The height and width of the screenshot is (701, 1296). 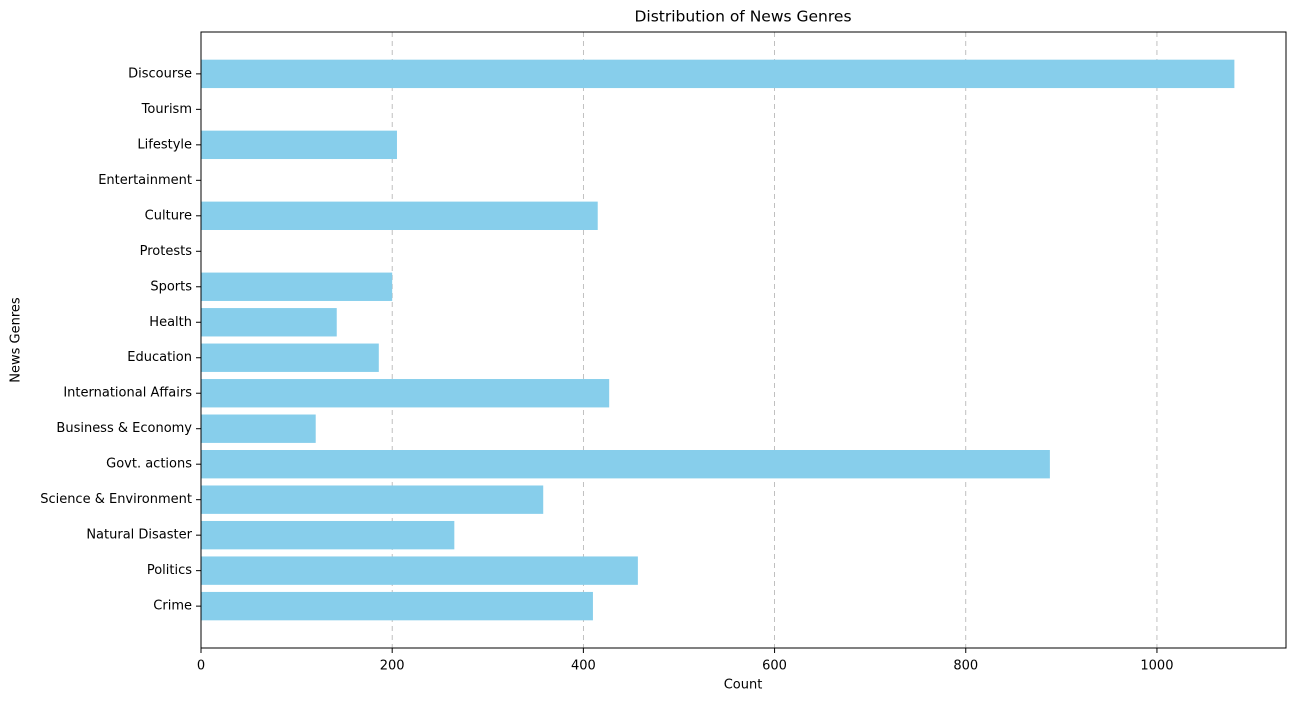 What do you see at coordinates (168, 215) in the screenshot?
I see `y-tick-label: Culture` at bounding box center [168, 215].